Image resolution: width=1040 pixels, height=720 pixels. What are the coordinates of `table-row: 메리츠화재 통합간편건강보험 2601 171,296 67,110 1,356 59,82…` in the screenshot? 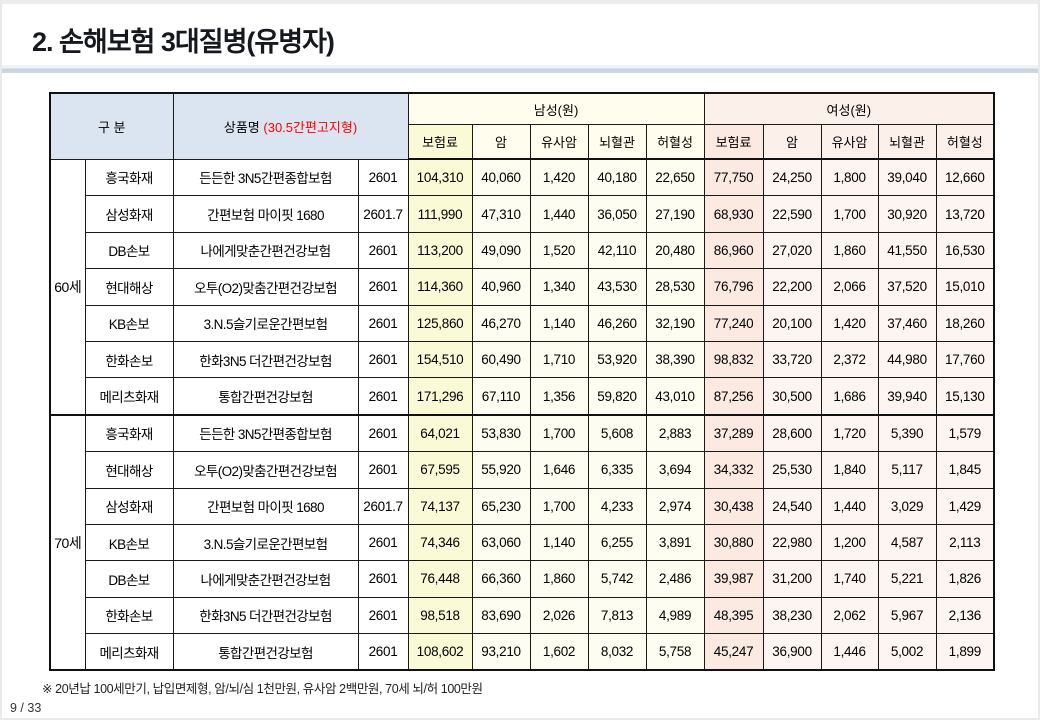 It's located at (522, 396).